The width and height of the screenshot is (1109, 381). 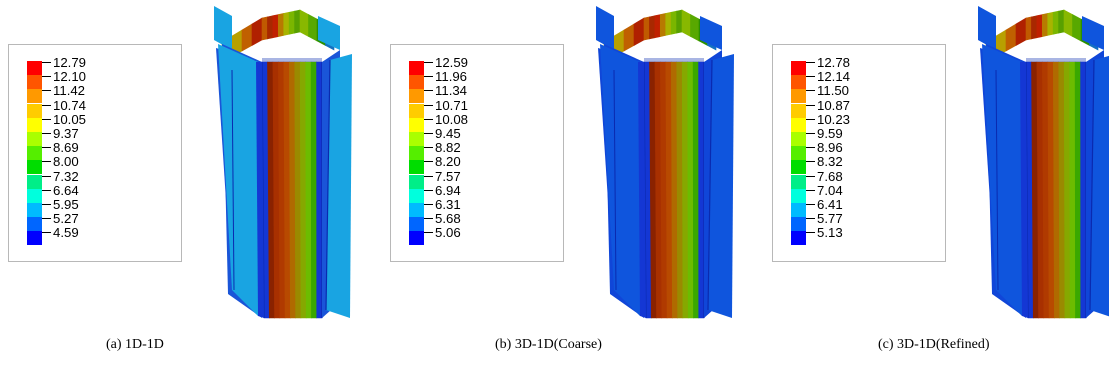 What do you see at coordinates (70, 62) in the screenshot?
I see `legend-label: 12.79` at bounding box center [70, 62].